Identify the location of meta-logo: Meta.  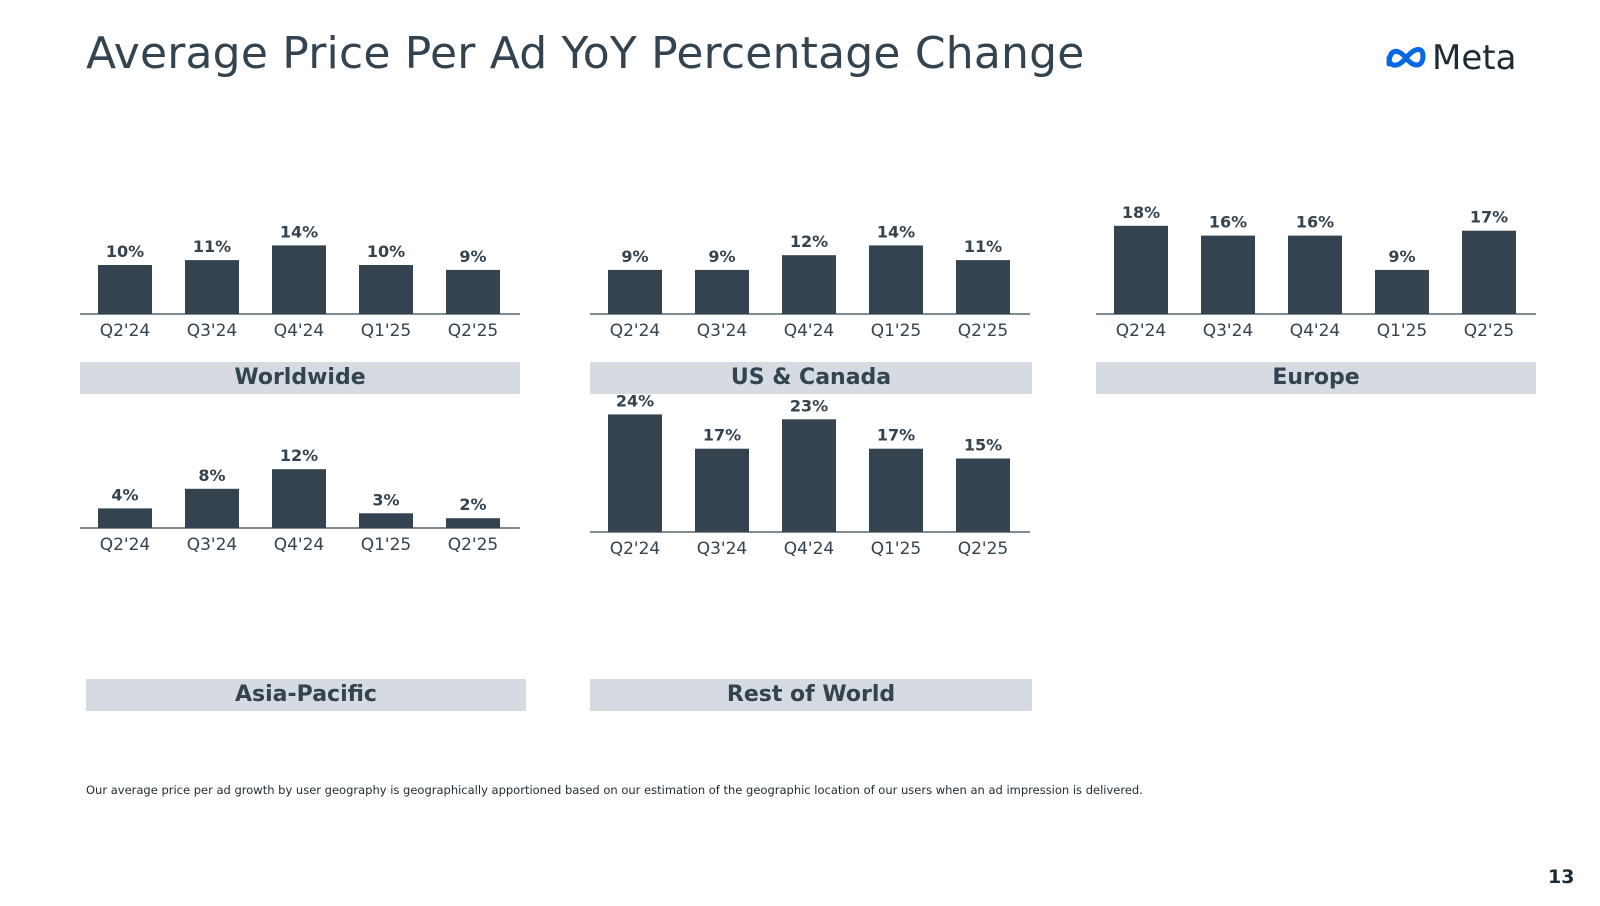
(1459, 61).